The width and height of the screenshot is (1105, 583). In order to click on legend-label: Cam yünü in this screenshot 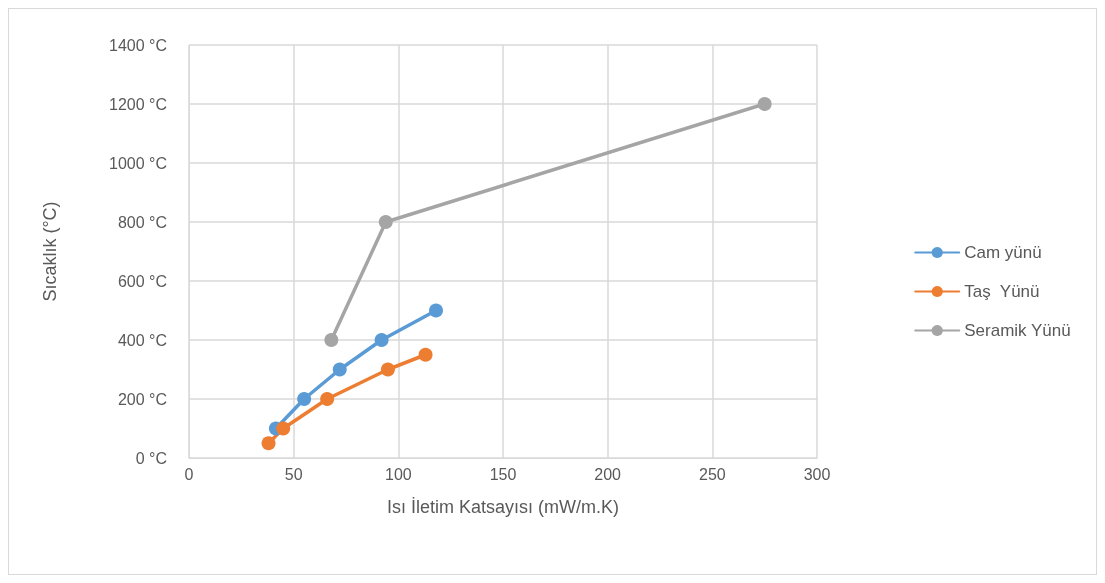, I will do `click(1003, 252)`.